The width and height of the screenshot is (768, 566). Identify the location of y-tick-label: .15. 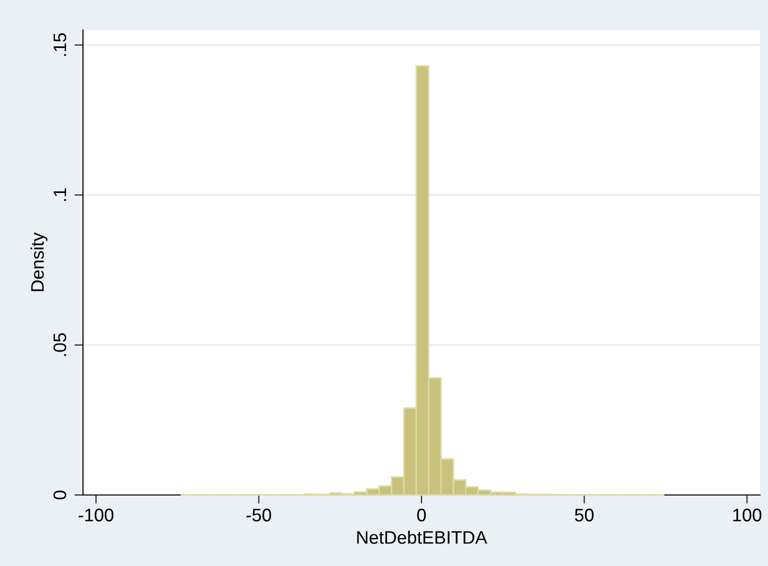
(60, 44).